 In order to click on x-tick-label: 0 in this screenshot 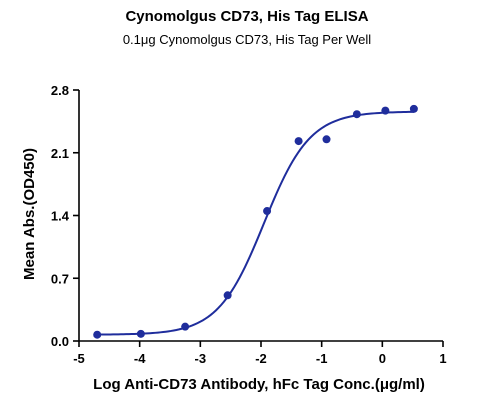, I will do `click(382, 358)`.